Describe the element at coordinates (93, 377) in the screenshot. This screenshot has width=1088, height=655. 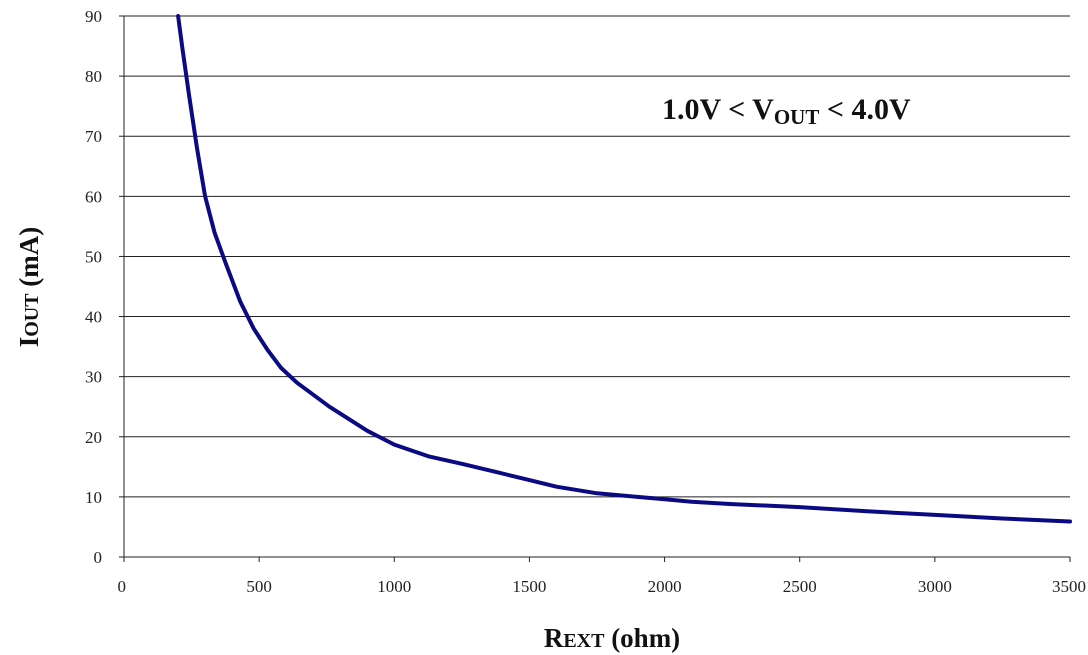
I see `y-tick-label-30: 30` at that location.